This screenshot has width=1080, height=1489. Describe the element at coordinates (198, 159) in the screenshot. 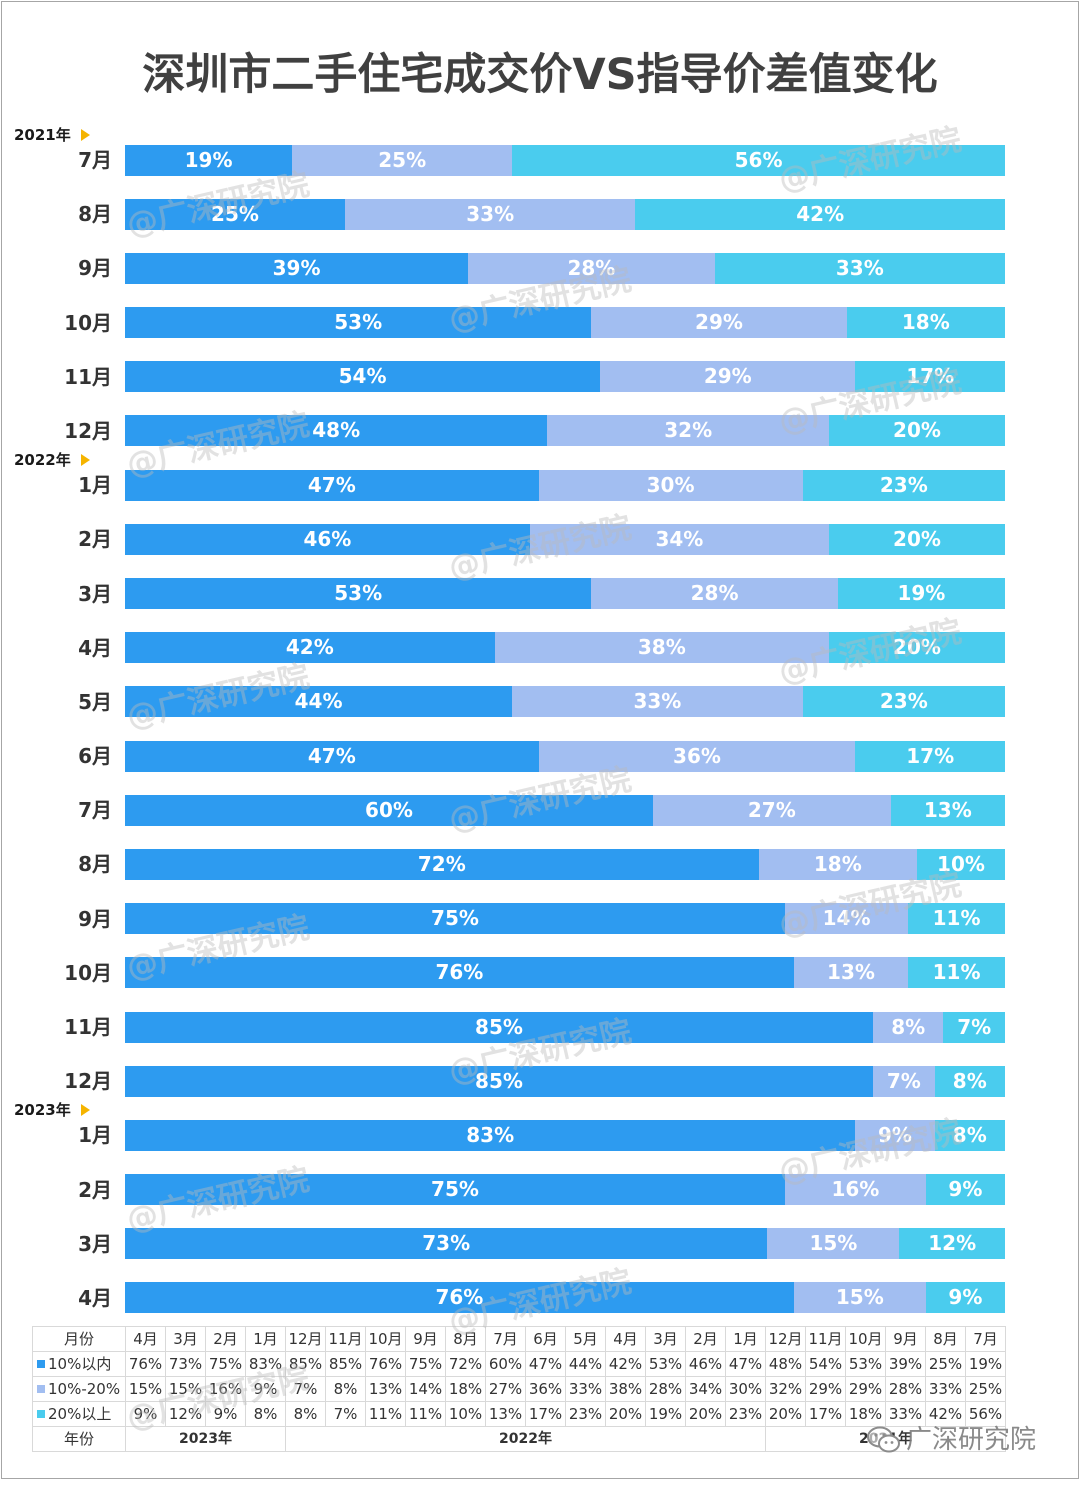

I see `data-label-value: 19` at that location.